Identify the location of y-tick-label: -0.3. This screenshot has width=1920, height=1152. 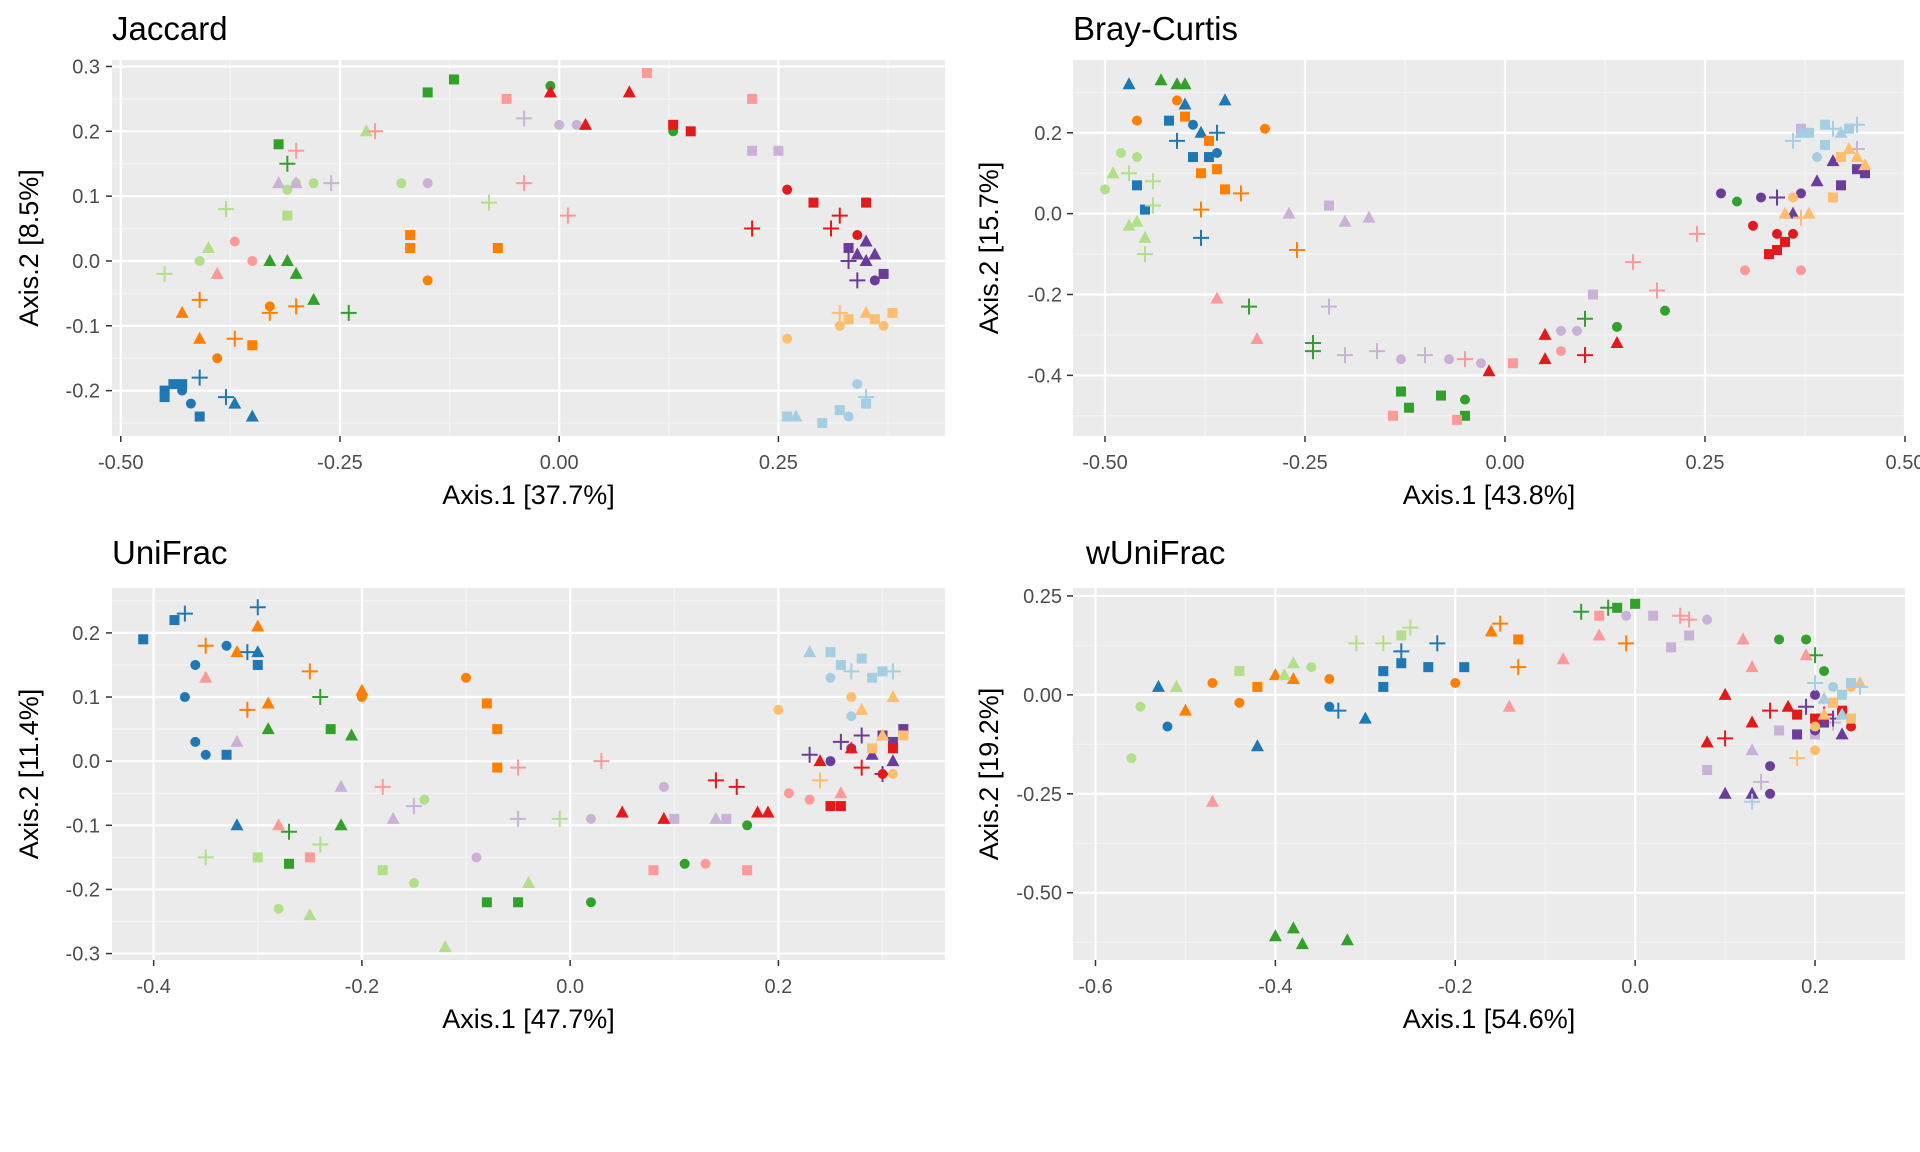
(83, 955).